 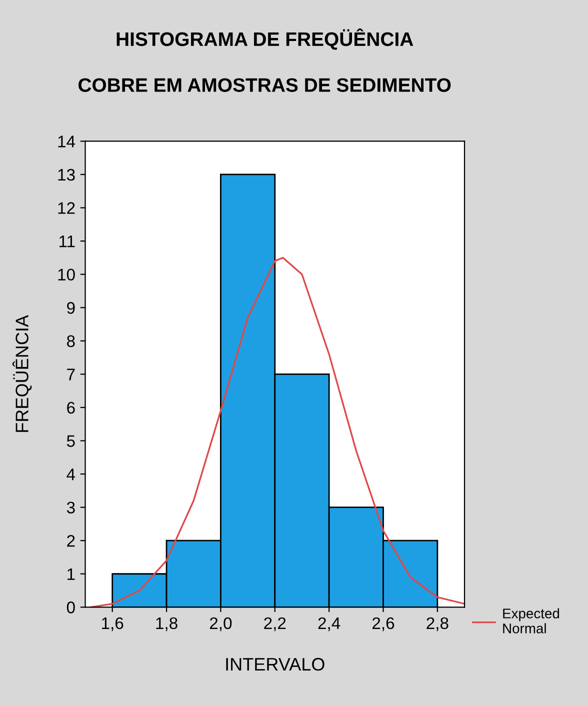 What do you see at coordinates (71, 374) in the screenshot?
I see `y-tick-label: 7` at bounding box center [71, 374].